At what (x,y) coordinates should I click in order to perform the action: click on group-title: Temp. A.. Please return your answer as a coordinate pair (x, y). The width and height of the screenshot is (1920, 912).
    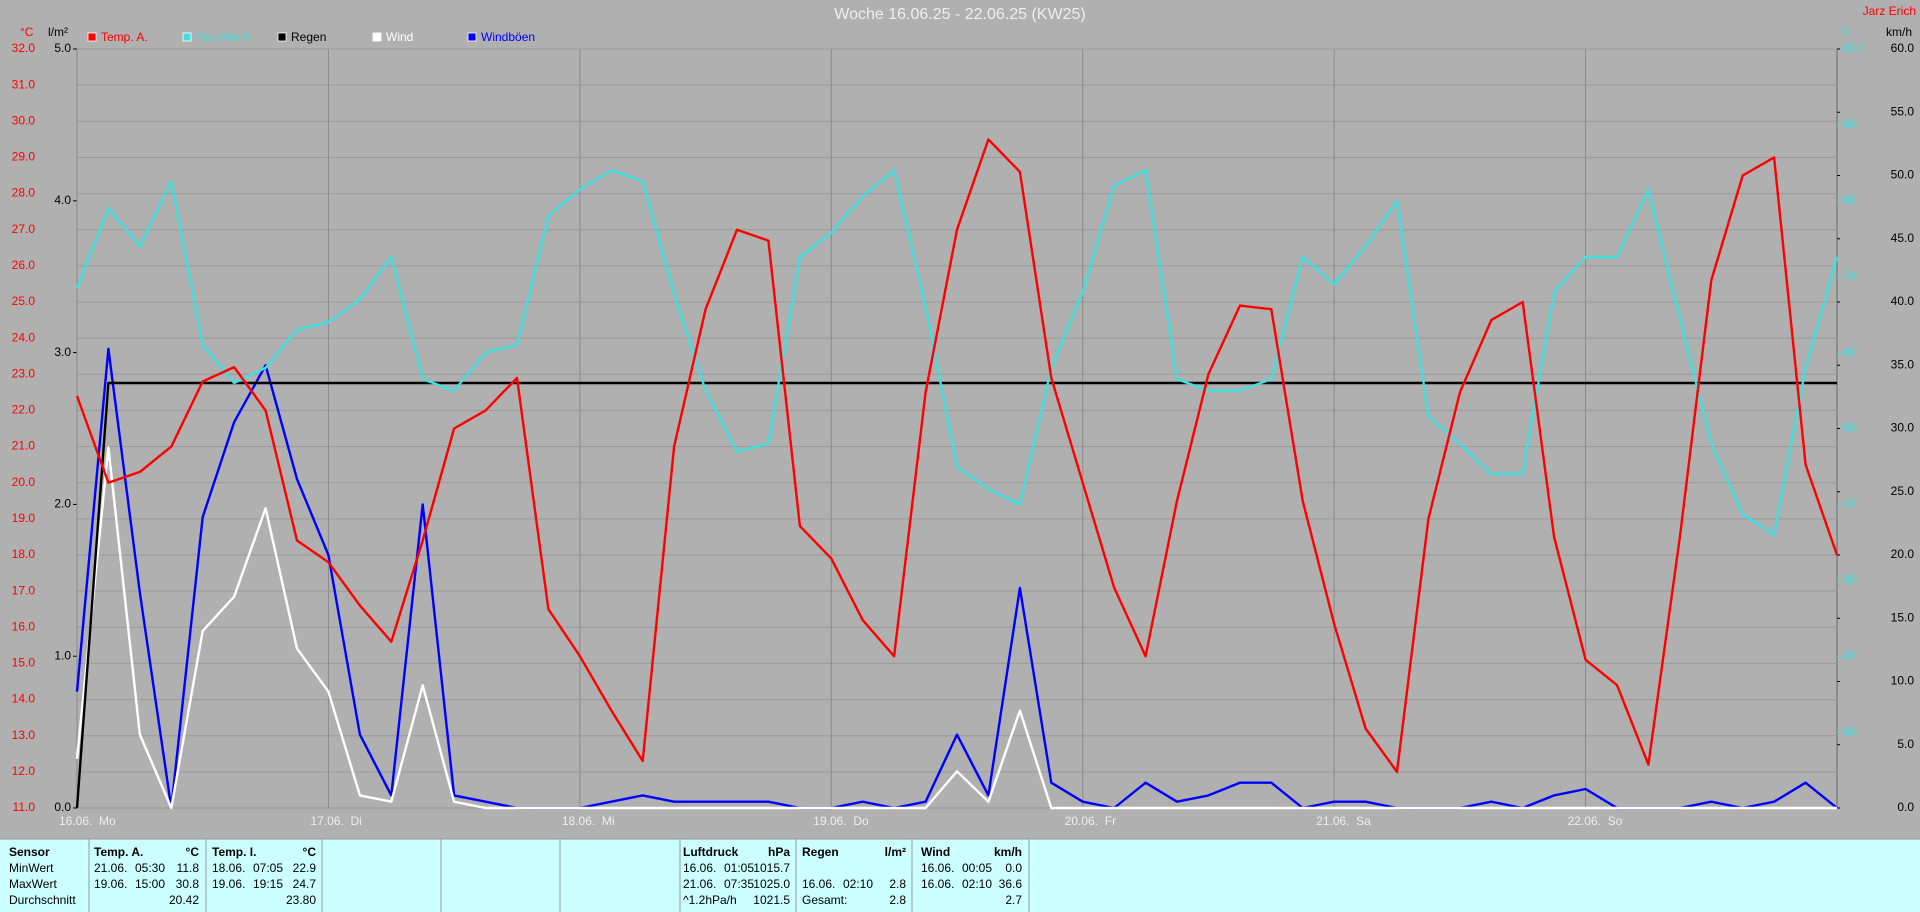
    Looking at the image, I should click on (118, 852).